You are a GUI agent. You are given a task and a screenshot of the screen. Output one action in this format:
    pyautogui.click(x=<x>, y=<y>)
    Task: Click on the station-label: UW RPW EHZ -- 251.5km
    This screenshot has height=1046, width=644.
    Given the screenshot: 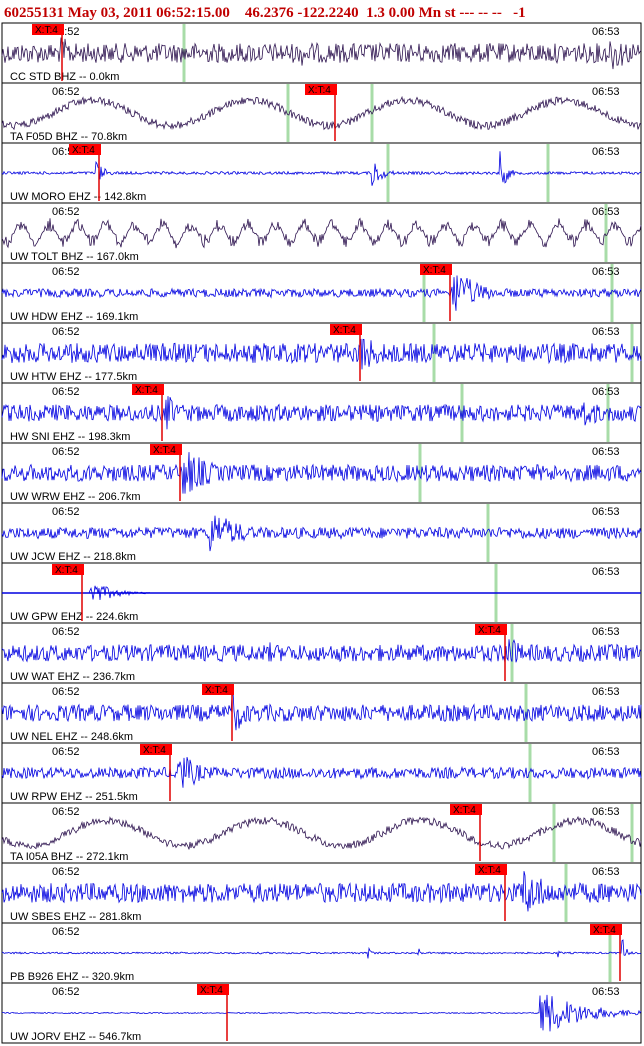 What is the action you would take?
    pyautogui.click(x=74, y=797)
    